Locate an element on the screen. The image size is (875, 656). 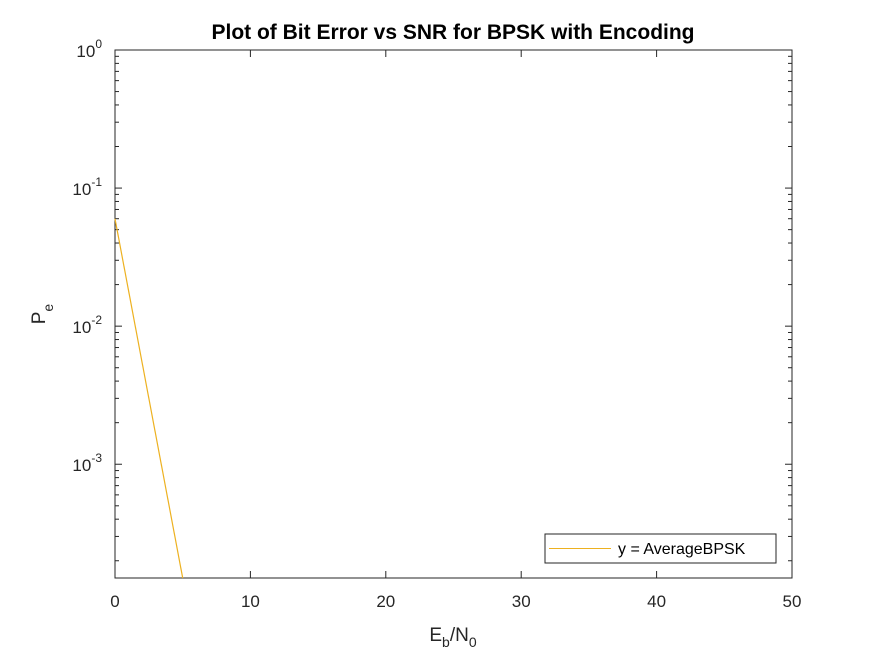
y-axis-label: Pe is located at coordinates (42, 314).